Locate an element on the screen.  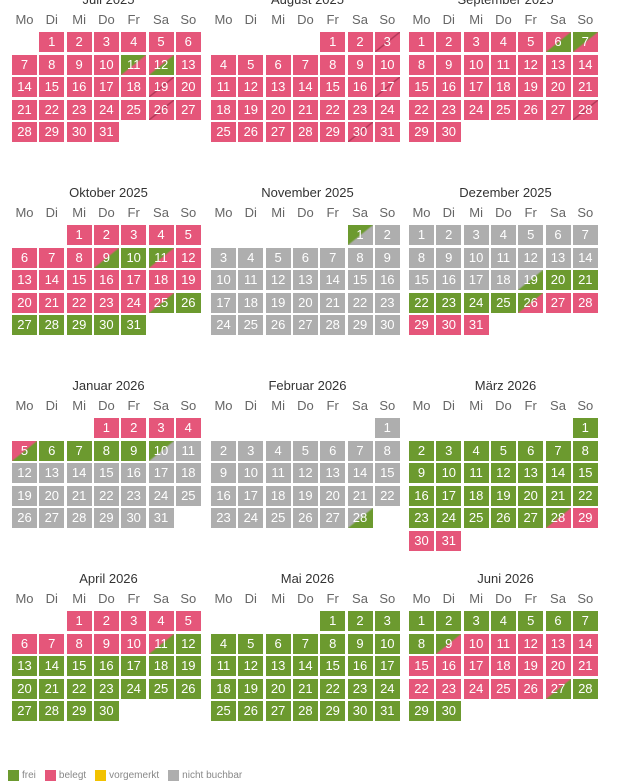
calendar-day: 8 is located at coordinates (79, 257).